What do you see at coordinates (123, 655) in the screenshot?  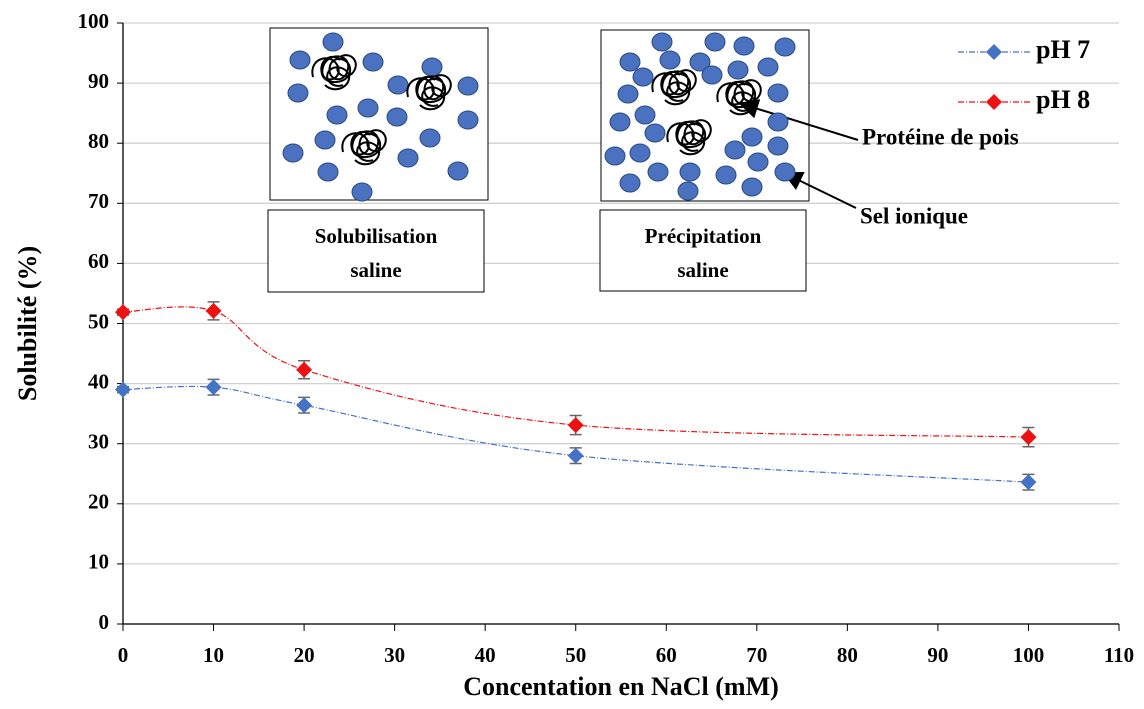 I see `x-tick-label: 0` at bounding box center [123, 655].